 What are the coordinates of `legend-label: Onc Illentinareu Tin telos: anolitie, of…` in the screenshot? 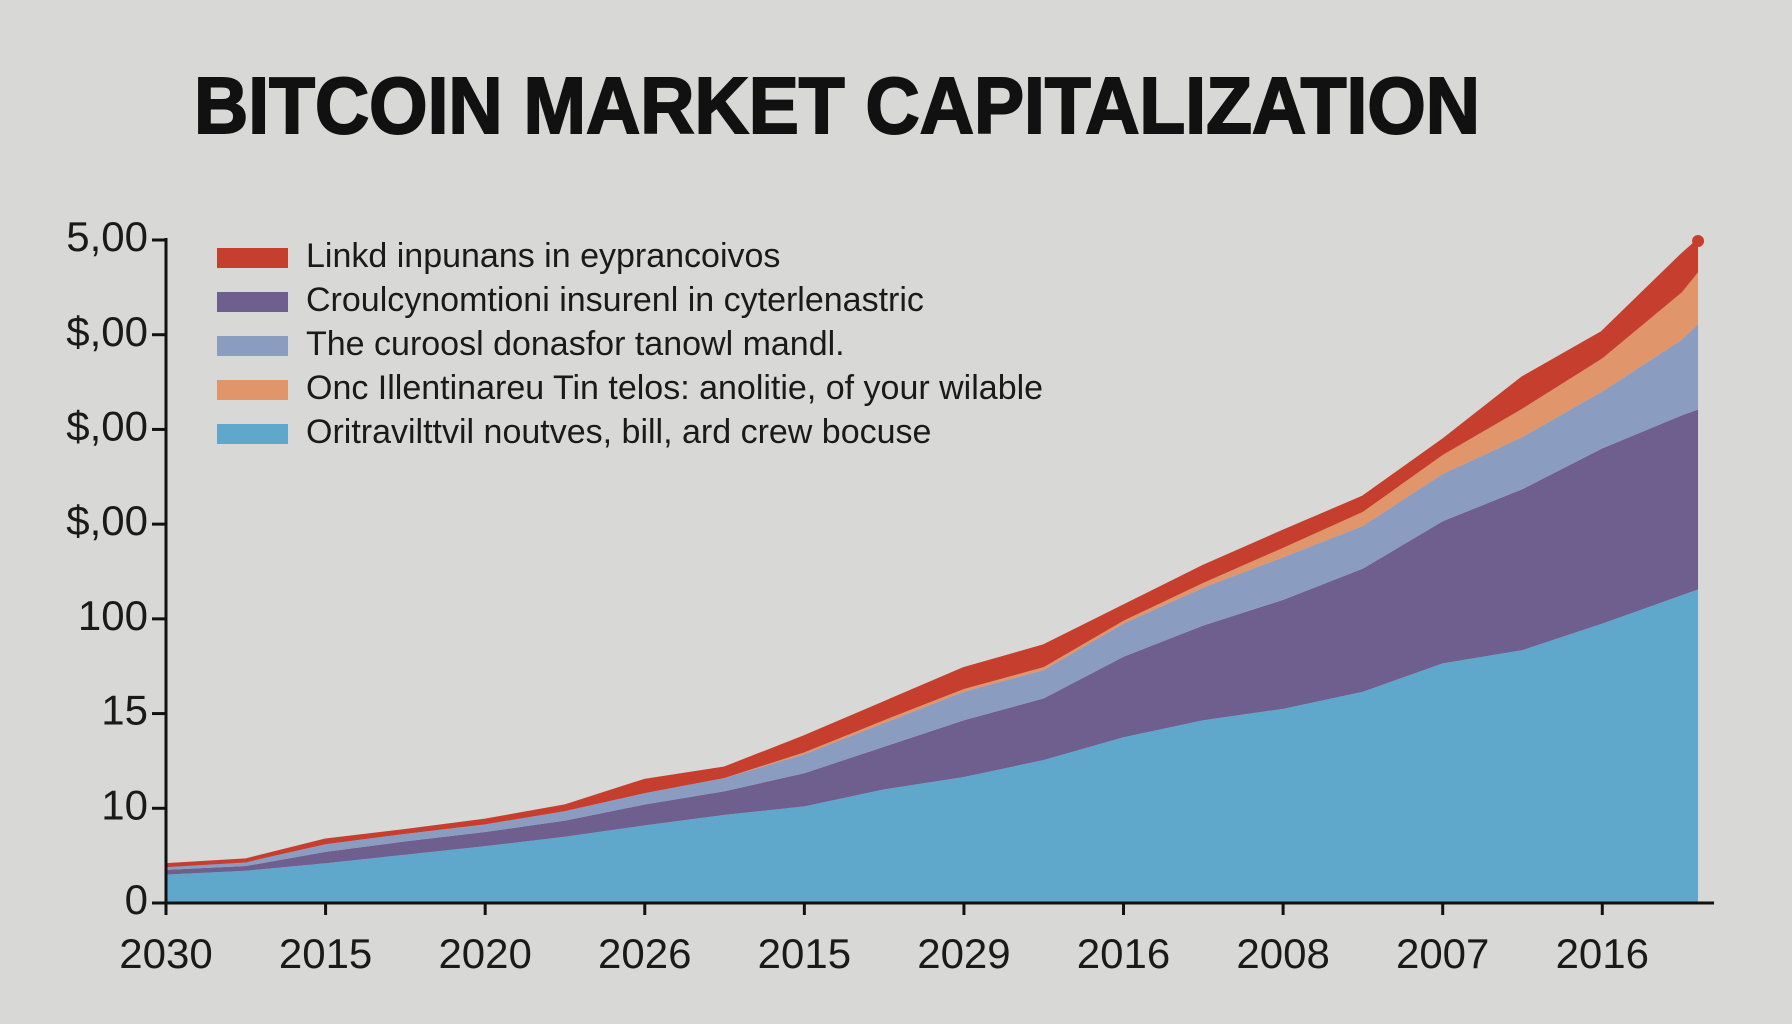 It's located at (674, 388).